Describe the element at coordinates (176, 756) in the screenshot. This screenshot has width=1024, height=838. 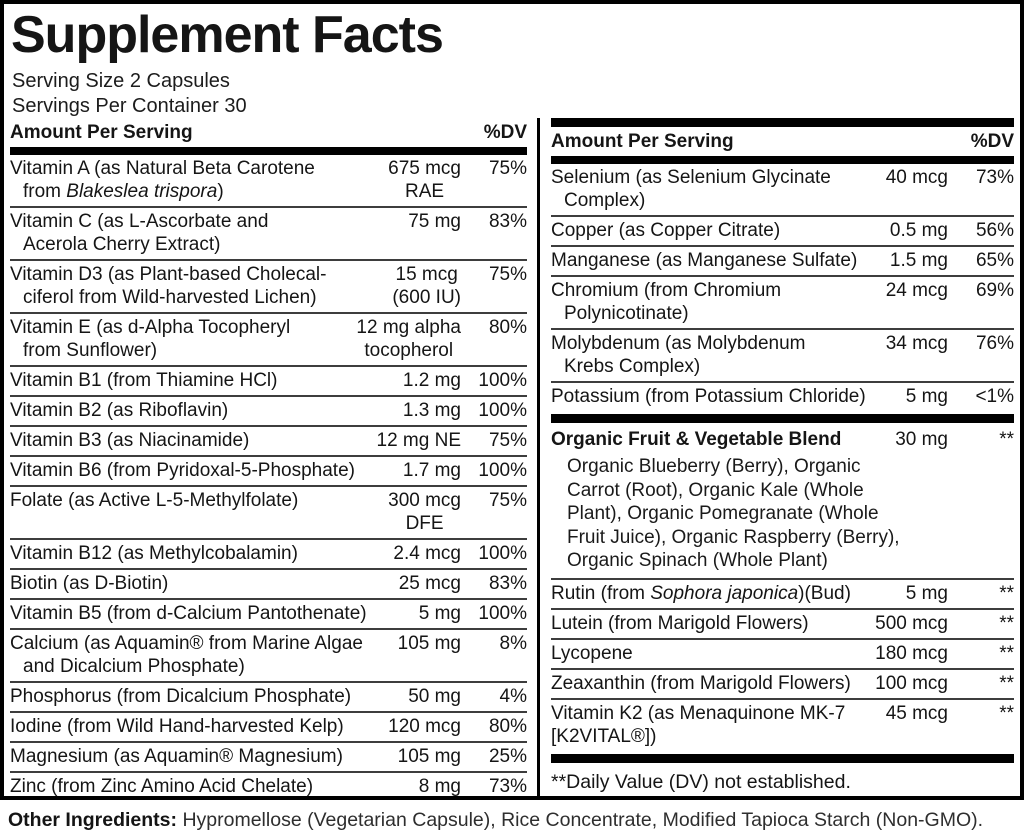
I see `nutrient-name: Magnesium (as Aquamin® Magnesium)` at that location.